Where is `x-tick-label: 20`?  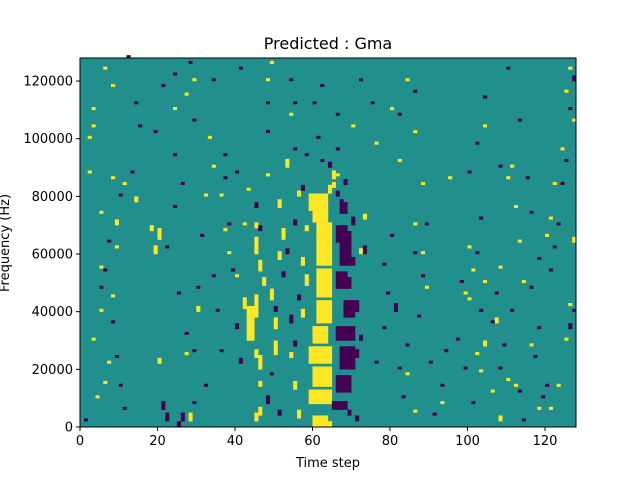
x-tick-label: 20 is located at coordinates (157, 441).